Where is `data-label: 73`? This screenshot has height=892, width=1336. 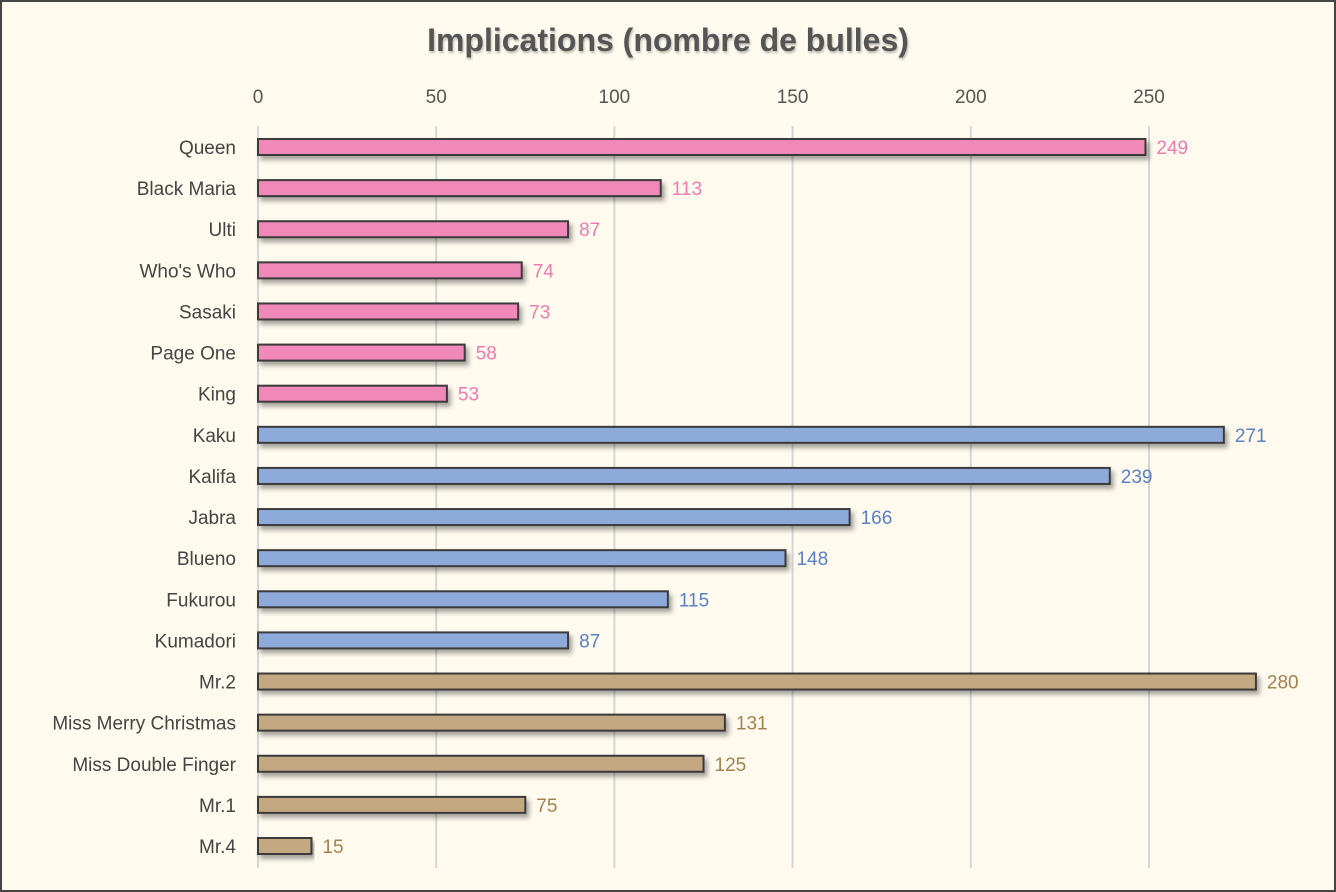 data-label: 73 is located at coordinates (539, 312).